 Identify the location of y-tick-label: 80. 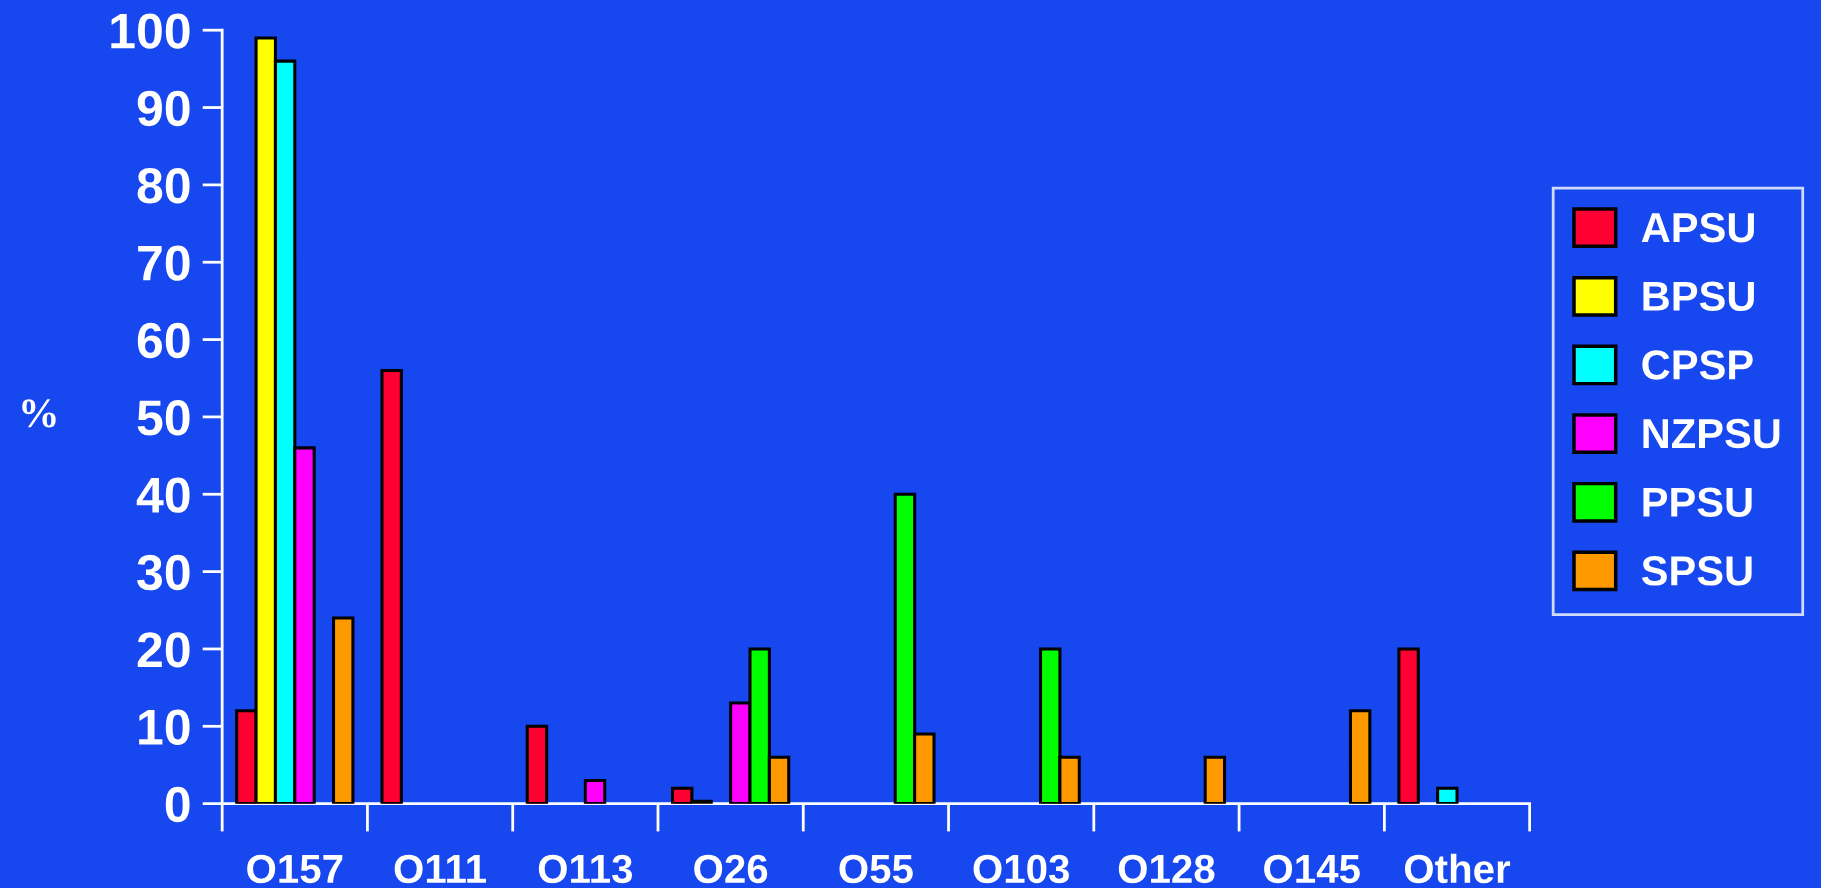
(163, 186).